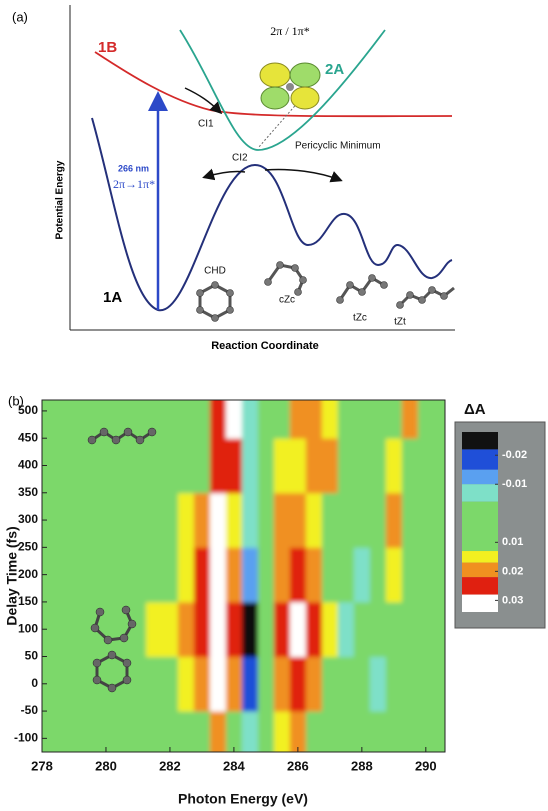 This screenshot has width=548, height=811. Describe the element at coordinates (514, 455) in the screenshot. I see `colorbar-tick-label: -0.02` at that location.